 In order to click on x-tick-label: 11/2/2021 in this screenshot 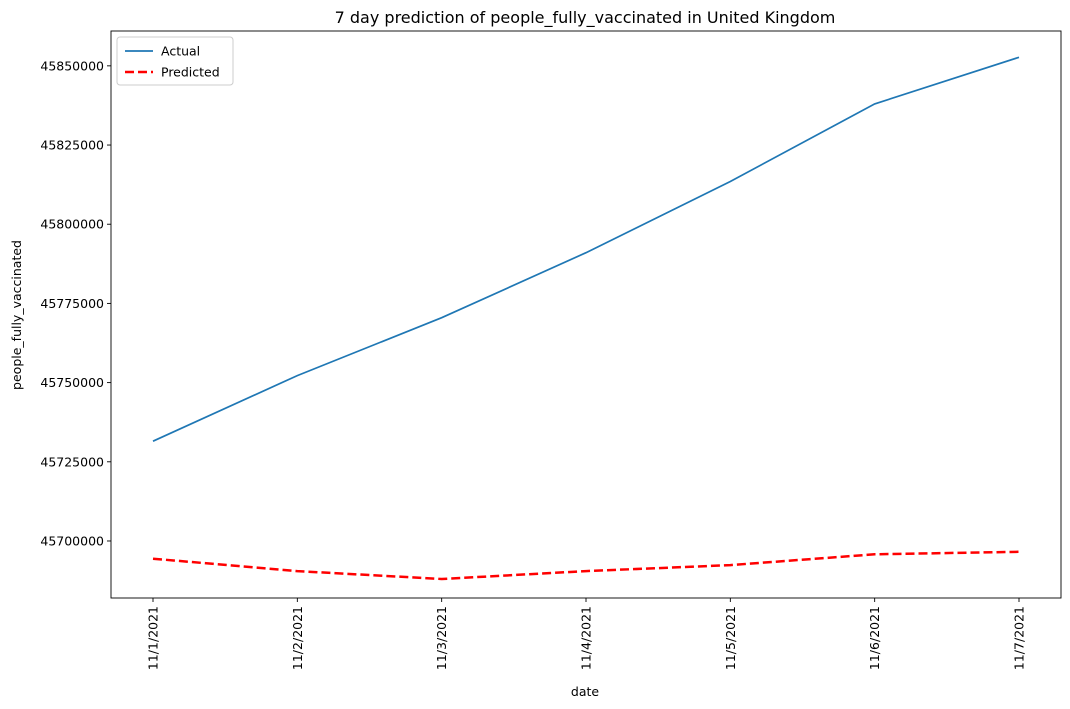, I will do `click(297, 638)`.